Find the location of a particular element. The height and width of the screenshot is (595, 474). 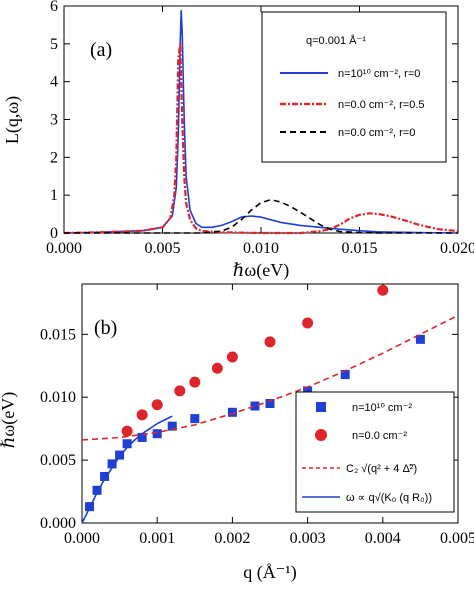

y-tick-label: 2 is located at coordinates (54, 157).